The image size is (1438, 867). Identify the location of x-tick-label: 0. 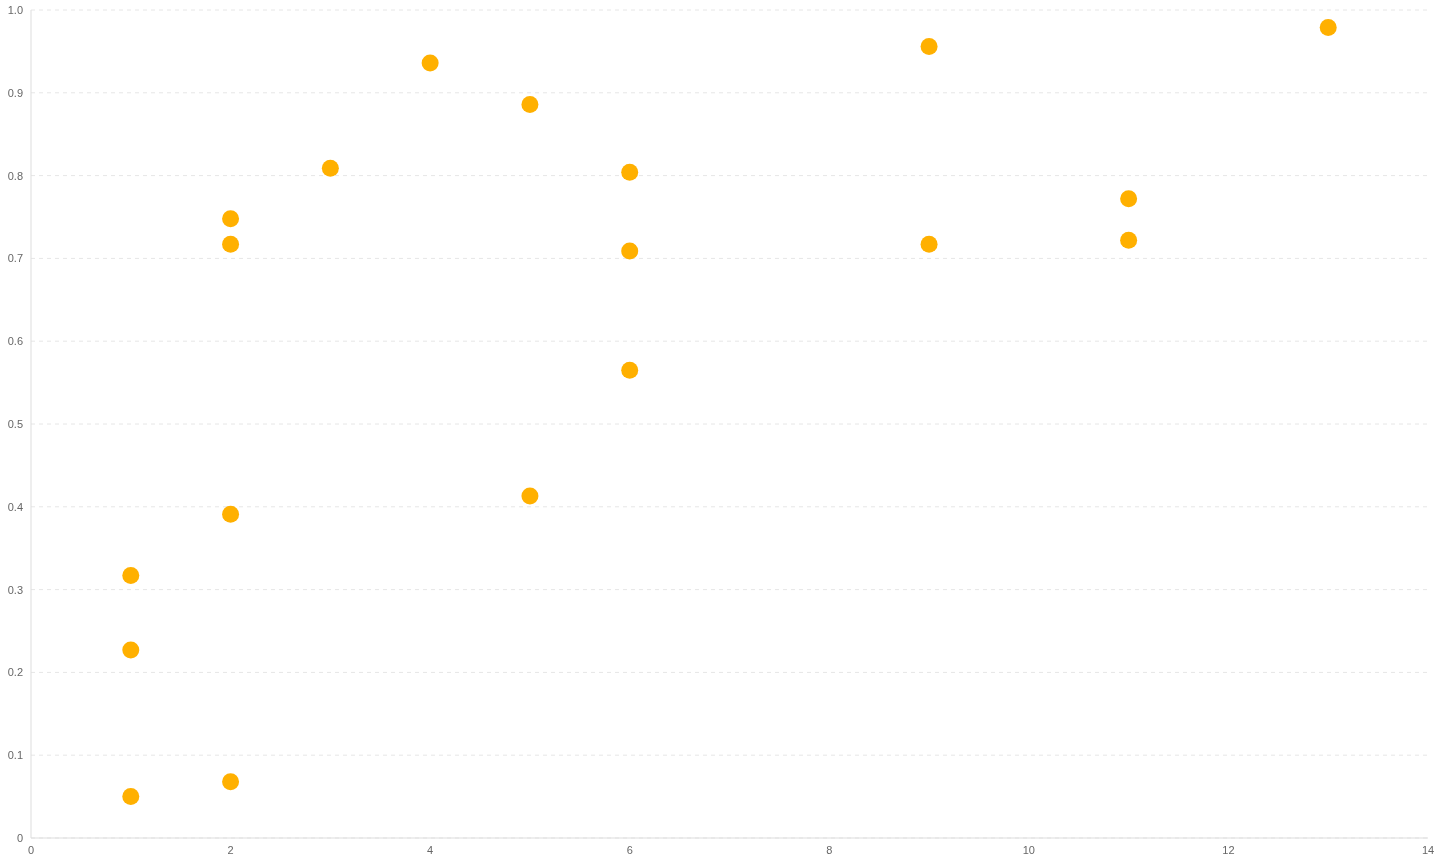
(31, 849).